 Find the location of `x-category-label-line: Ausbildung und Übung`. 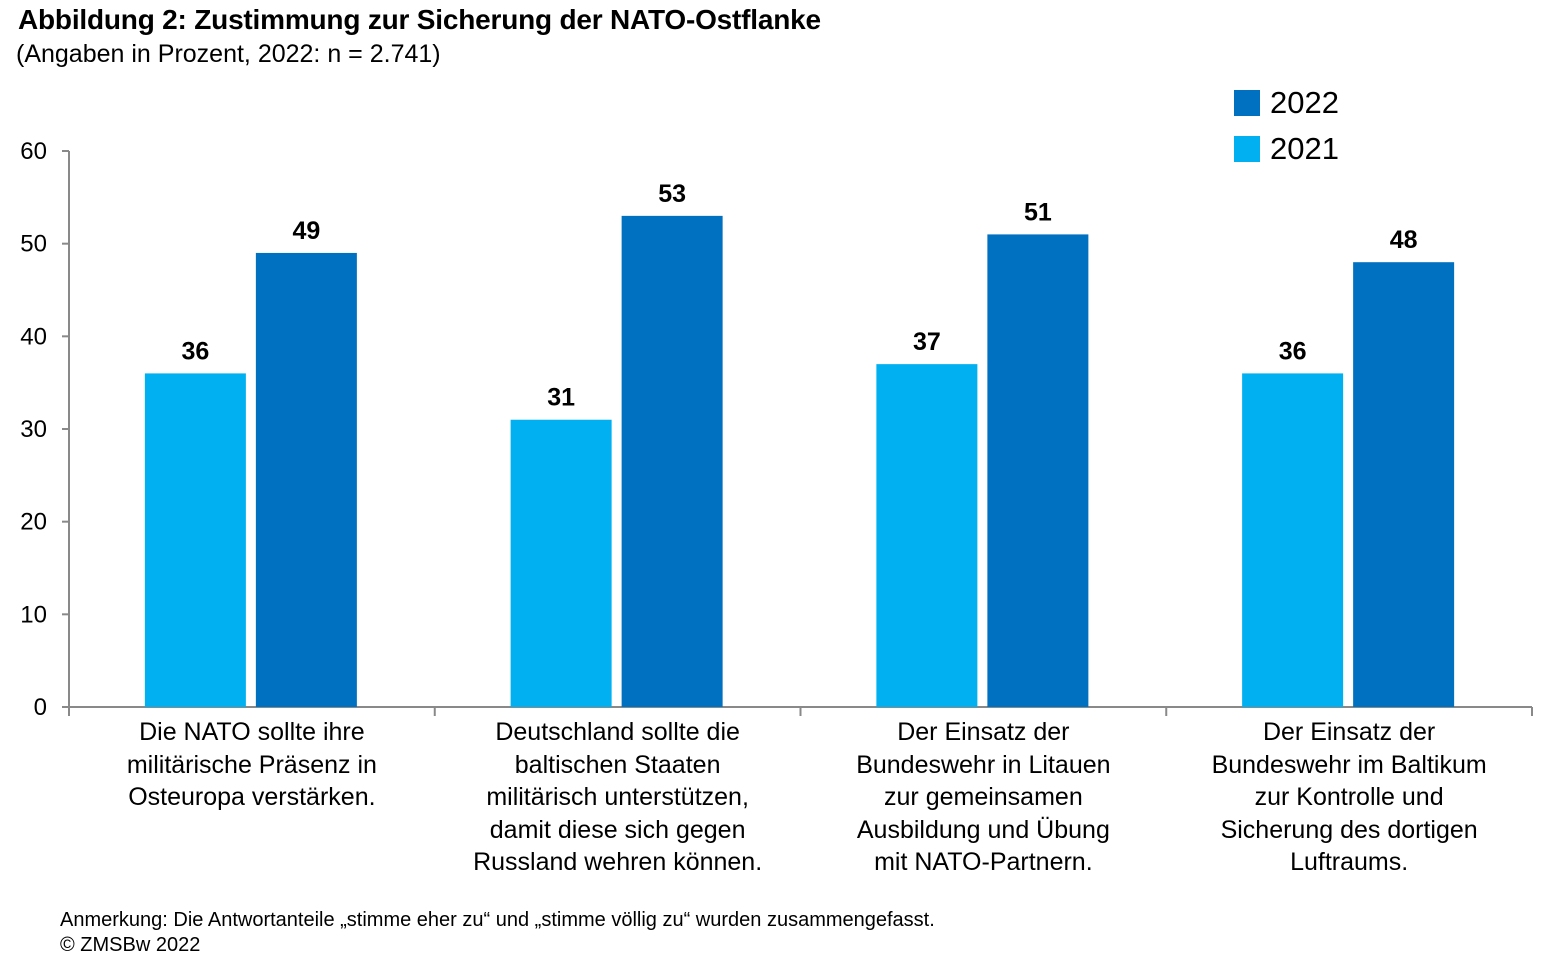

x-category-label-line: Ausbildung und Übung is located at coordinates (983, 829).